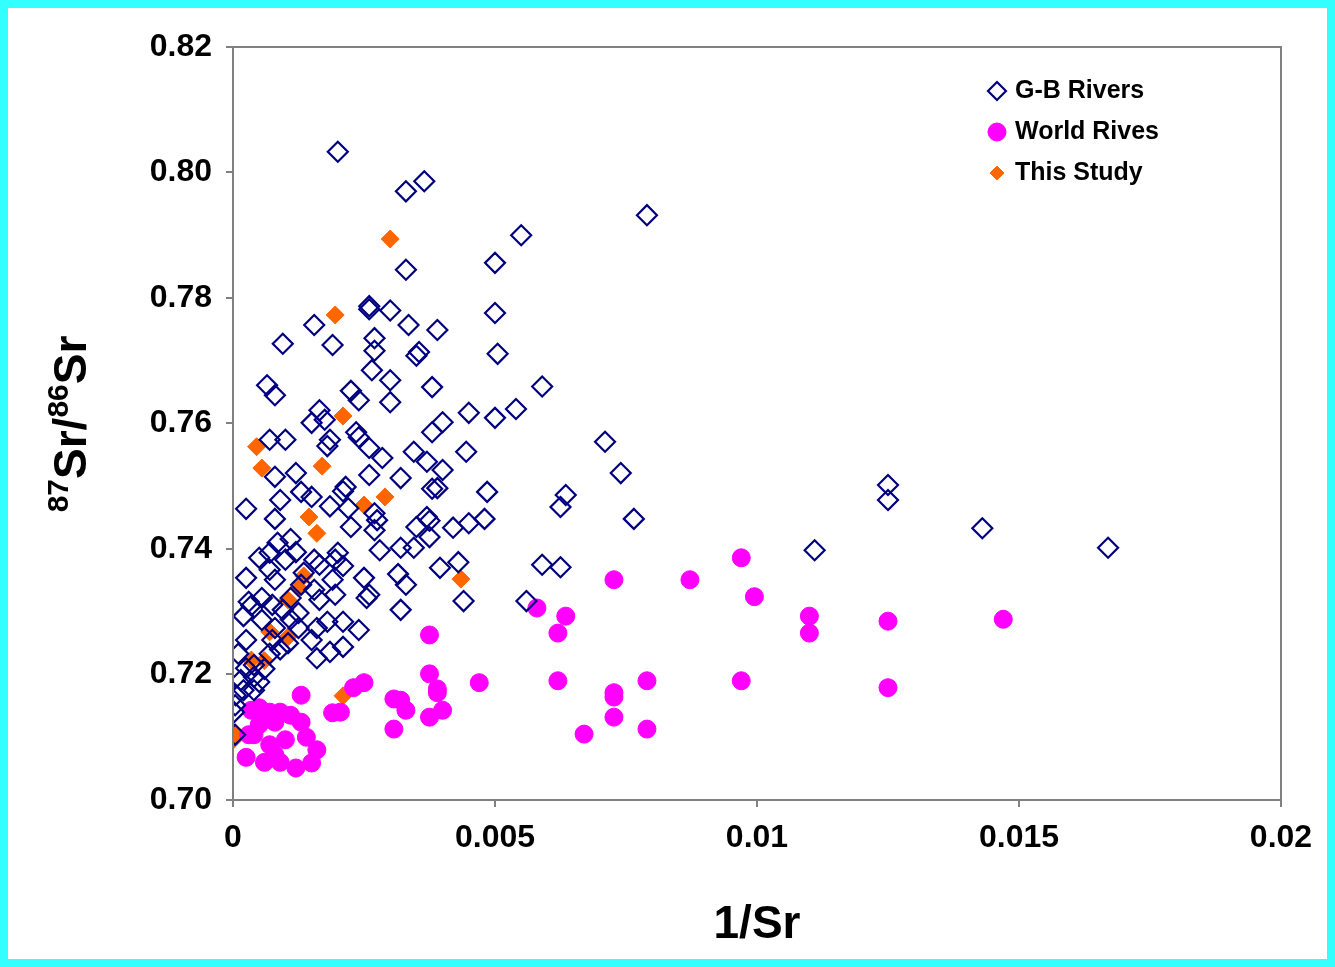  What do you see at coordinates (233, 836) in the screenshot?
I see `x-tick-label: 0` at bounding box center [233, 836].